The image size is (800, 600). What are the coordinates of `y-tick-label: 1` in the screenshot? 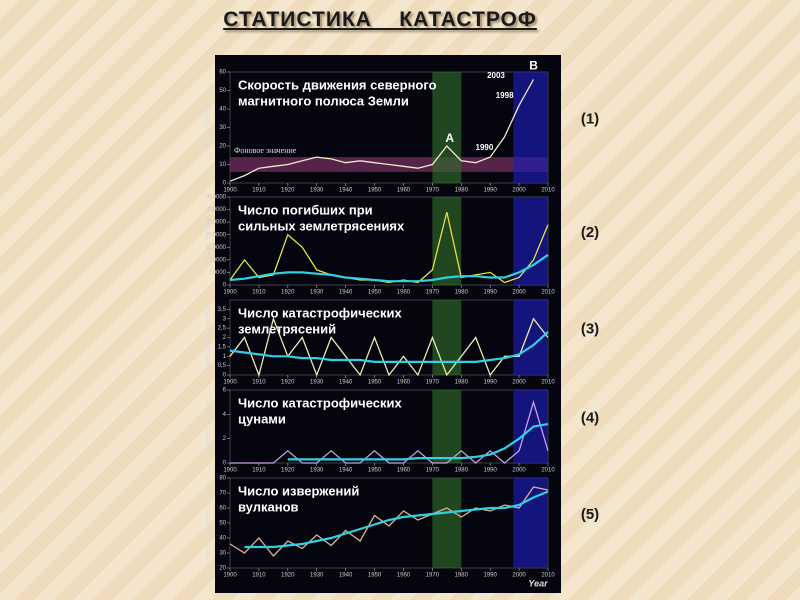 It's located at (225, 357).